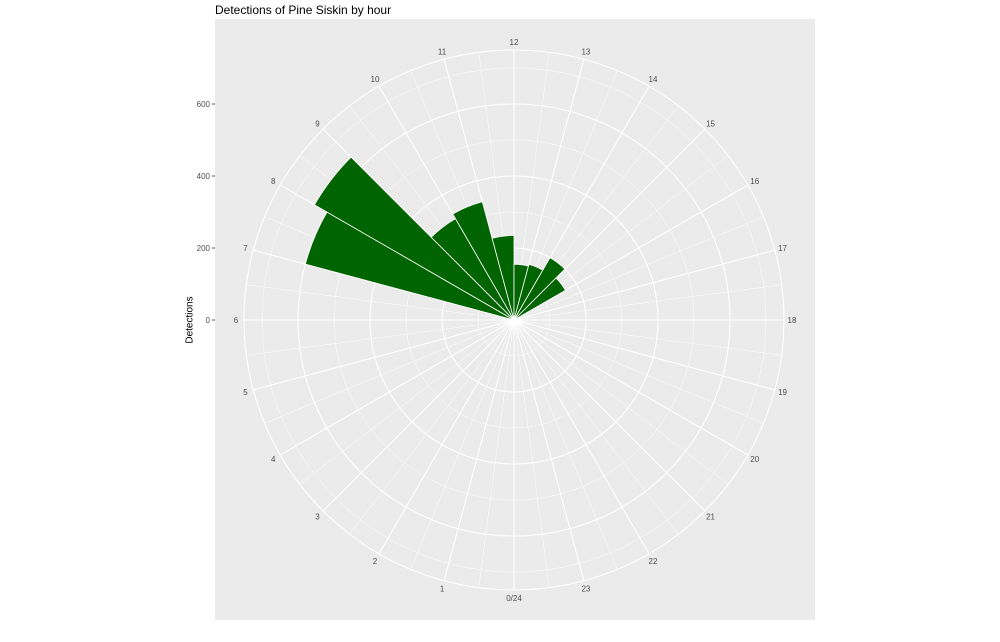  What do you see at coordinates (442, 589) in the screenshot?
I see `hour-tick-label: 1` at bounding box center [442, 589].